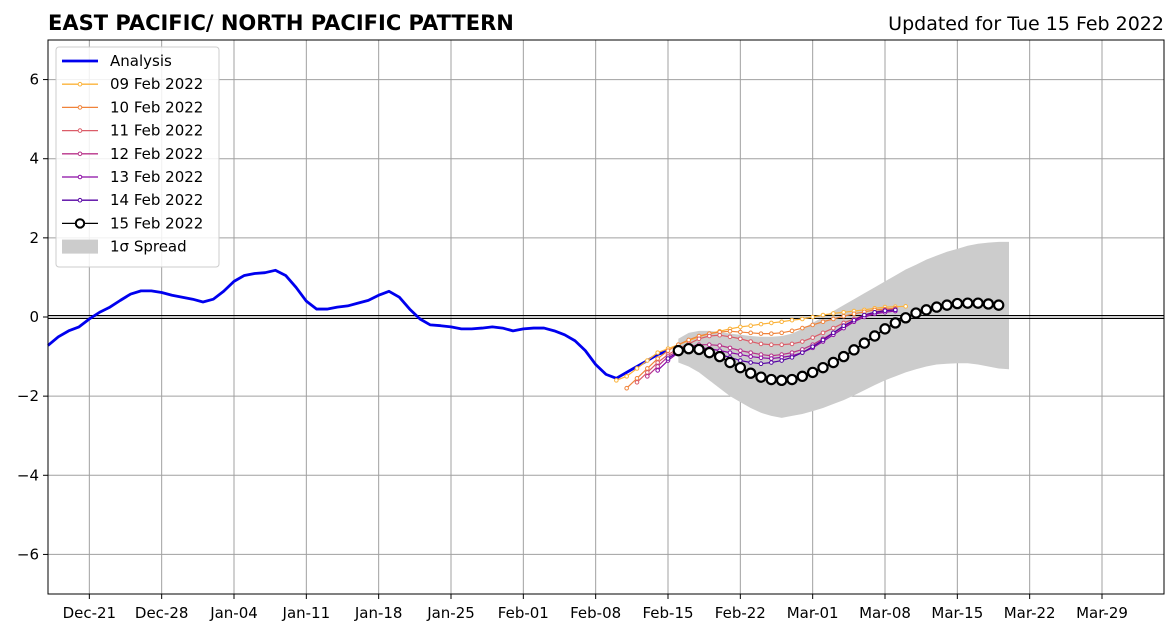 This screenshot has height=633, width=1176. What do you see at coordinates (450, 613) in the screenshot?
I see `x-tick-label: Jan-25` at bounding box center [450, 613].